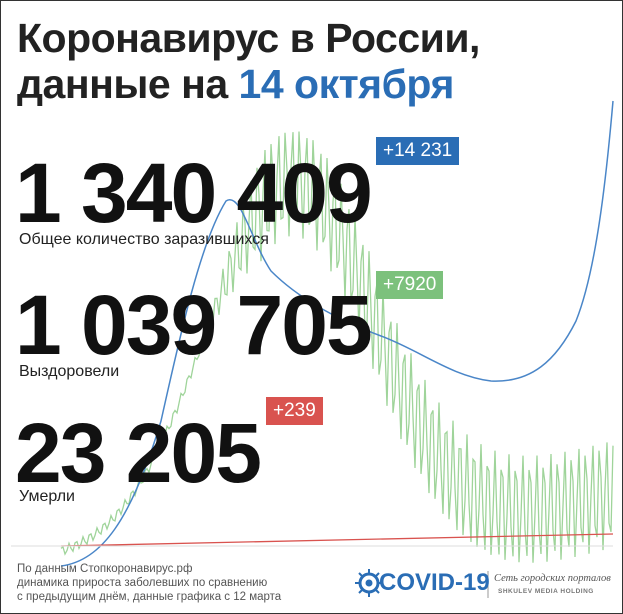 The height and width of the screenshot is (614, 623). What do you see at coordinates (105, 569) in the screenshot?
I see `footer-line: По данным Стопкоронавирус.рф` at bounding box center [105, 569].